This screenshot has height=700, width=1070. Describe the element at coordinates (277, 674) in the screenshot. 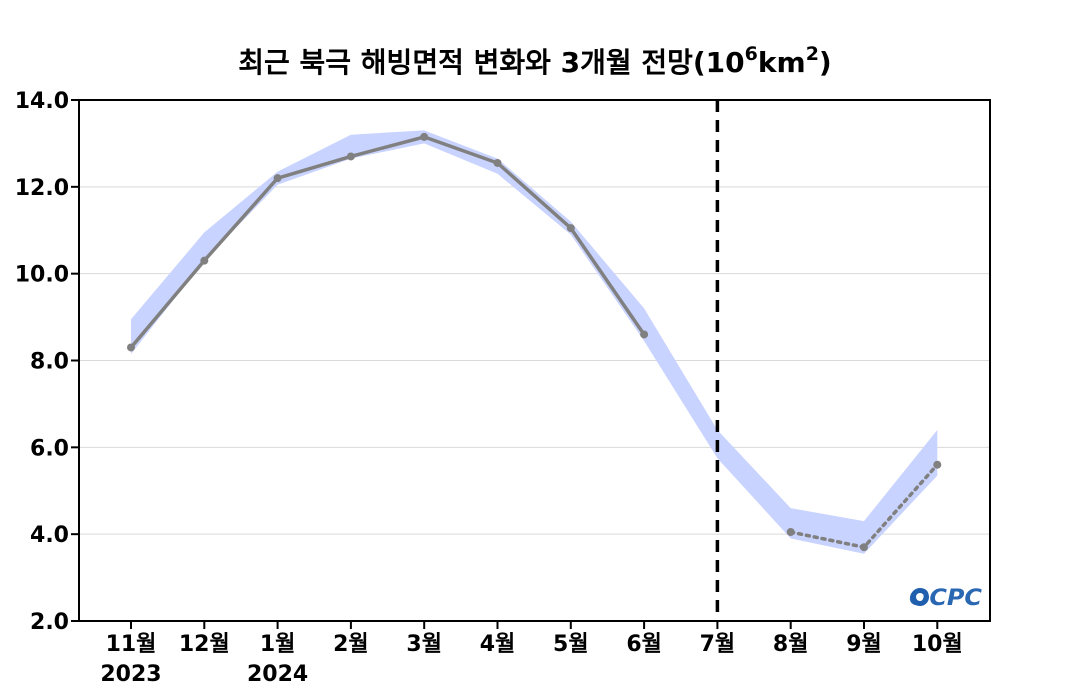

I see `year-label: 2024` at that location.